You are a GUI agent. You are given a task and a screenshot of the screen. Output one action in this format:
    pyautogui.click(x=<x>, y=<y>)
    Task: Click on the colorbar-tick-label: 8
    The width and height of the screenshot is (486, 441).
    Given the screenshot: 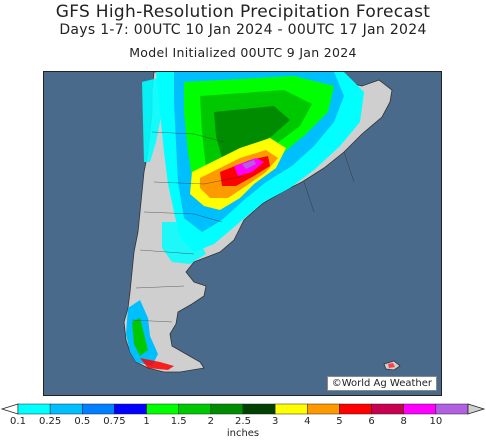 What is the action you would take?
    pyautogui.click(x=403, y=421)
    